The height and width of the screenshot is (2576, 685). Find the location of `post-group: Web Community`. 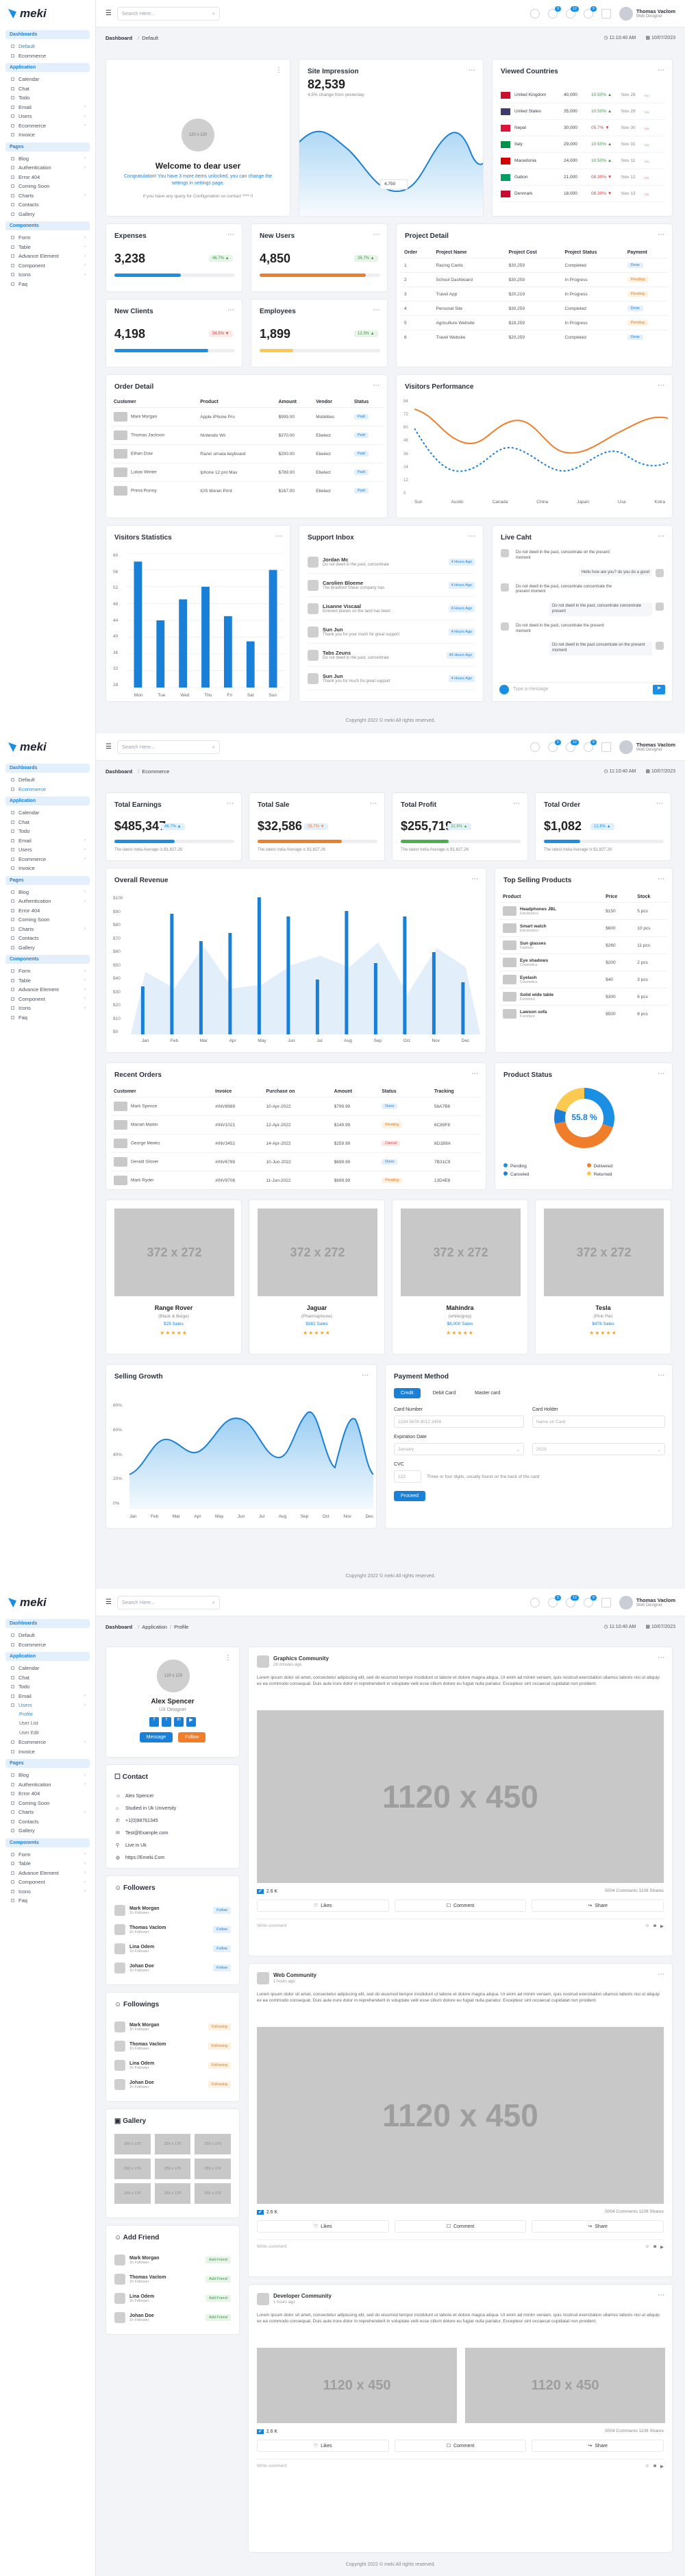

post-group: Web Community is located at coordinates (295, 1975).